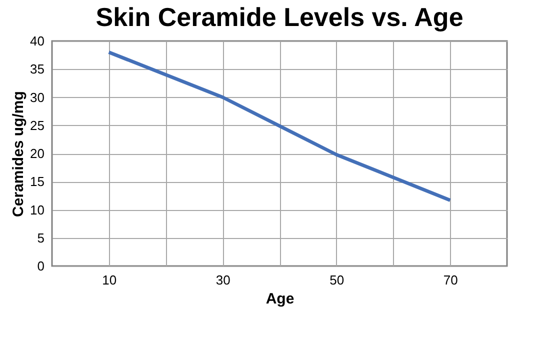 This screenshot has width=551, height=340. Describe the element at coordinates (37, 210) in the screenshot. I see `y-tick-label: 10` at that location.